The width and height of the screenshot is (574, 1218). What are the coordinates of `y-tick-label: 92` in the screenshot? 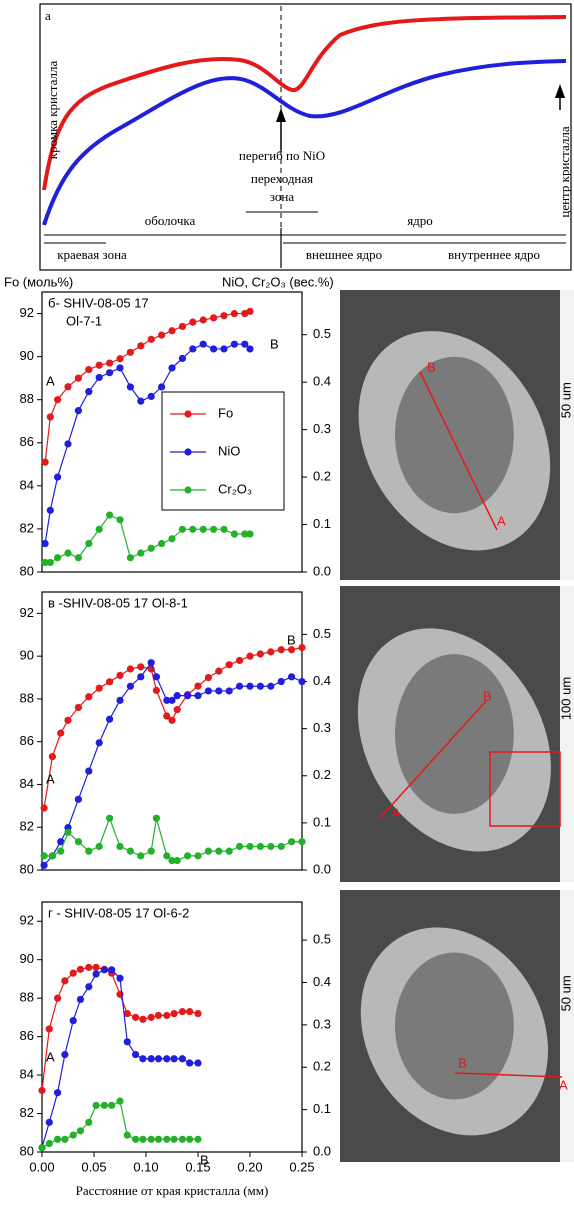 It's located at (27, 920).